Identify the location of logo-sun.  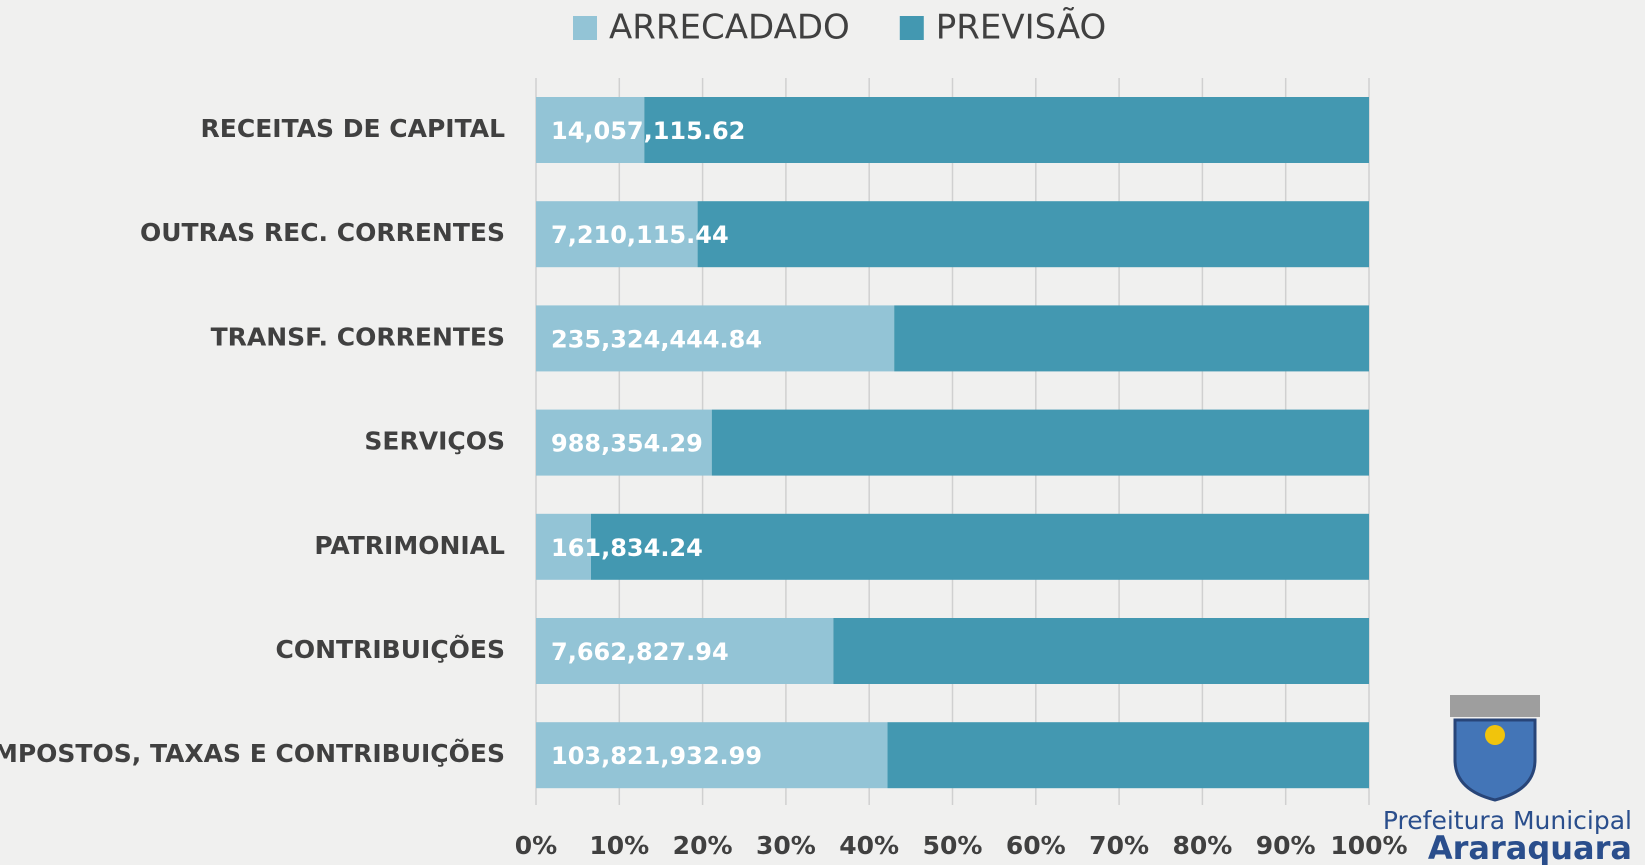
(1495, 735).